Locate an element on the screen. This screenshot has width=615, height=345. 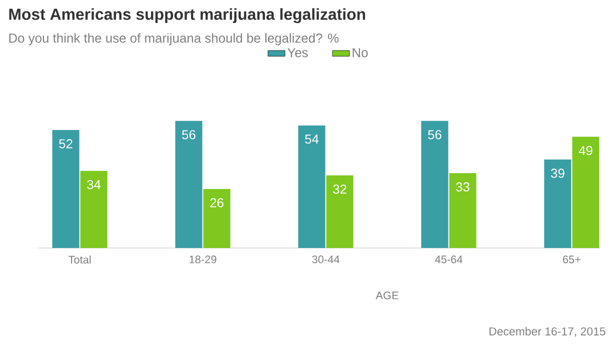
data-label: 33 is located at coordinates (463, 187).